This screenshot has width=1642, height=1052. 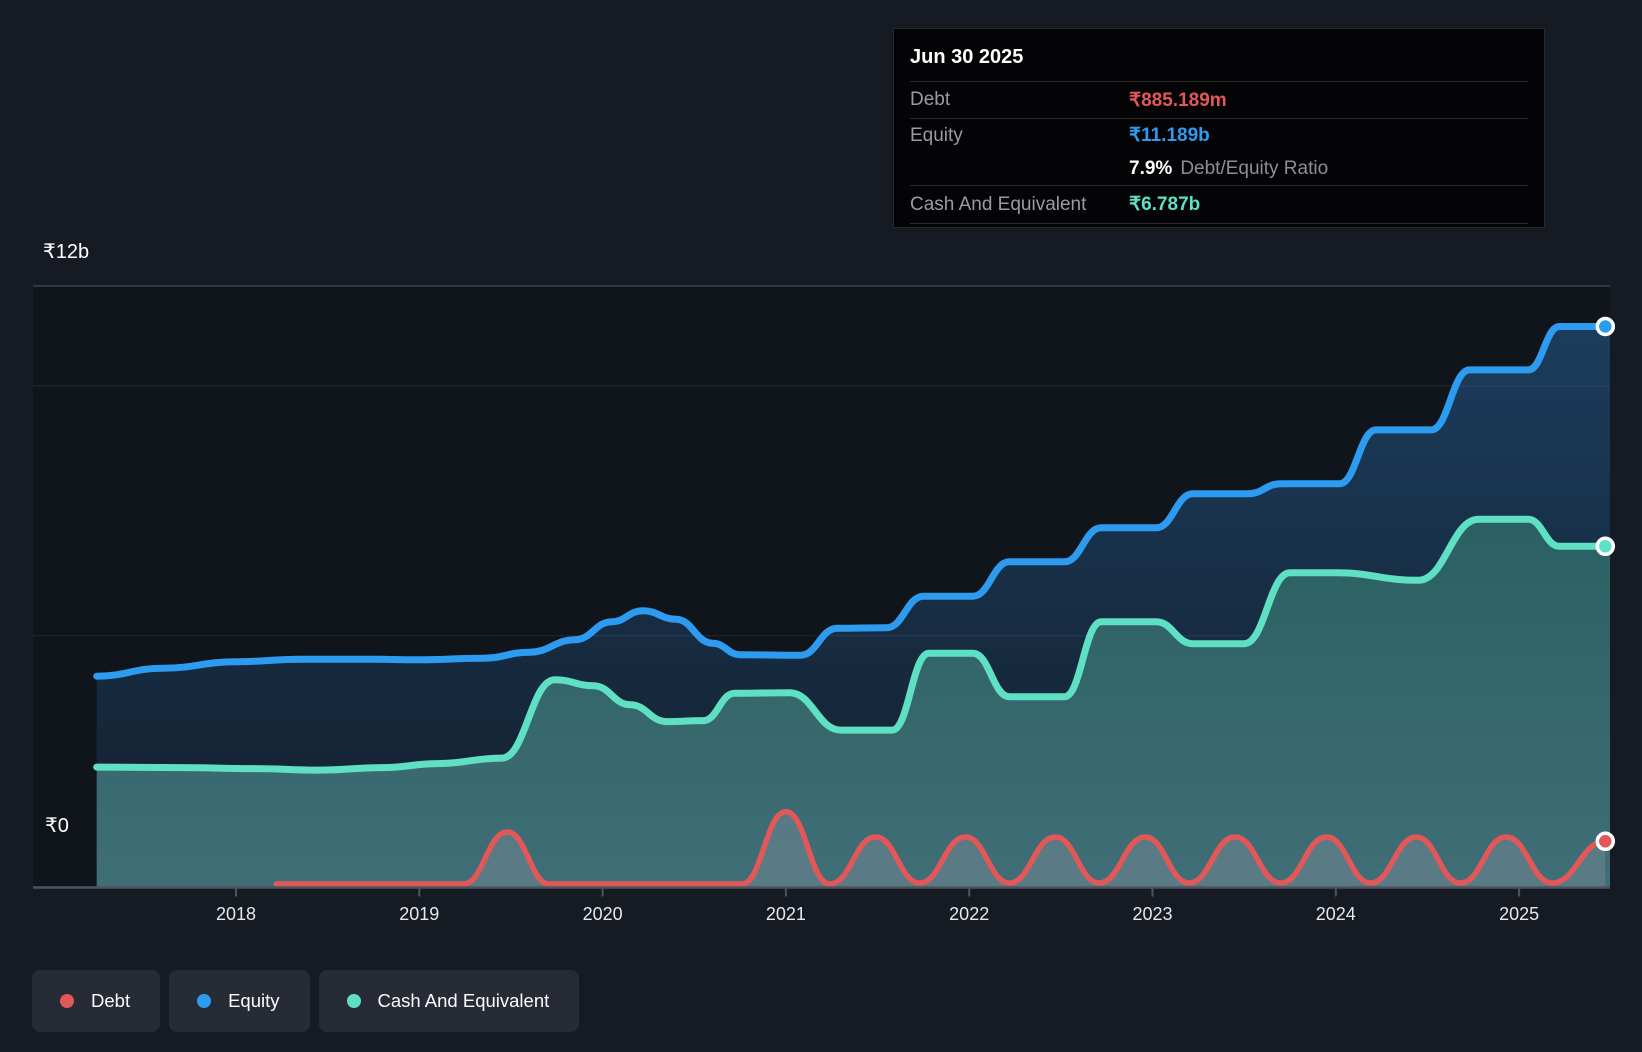 I want to click on tooltip-equity-value: ₹11.189b, so click(x=1169, y=135).